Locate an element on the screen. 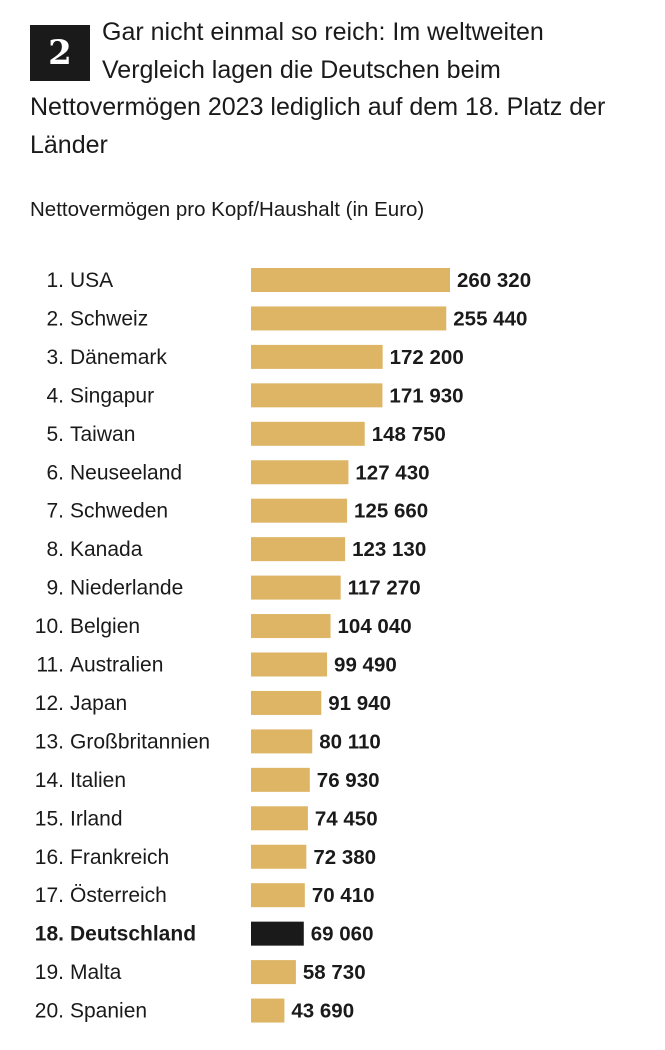 Image resolution: width=665 pixels, height=1050 pixels. rank-number: 2. is located at coordinates (55, 318).